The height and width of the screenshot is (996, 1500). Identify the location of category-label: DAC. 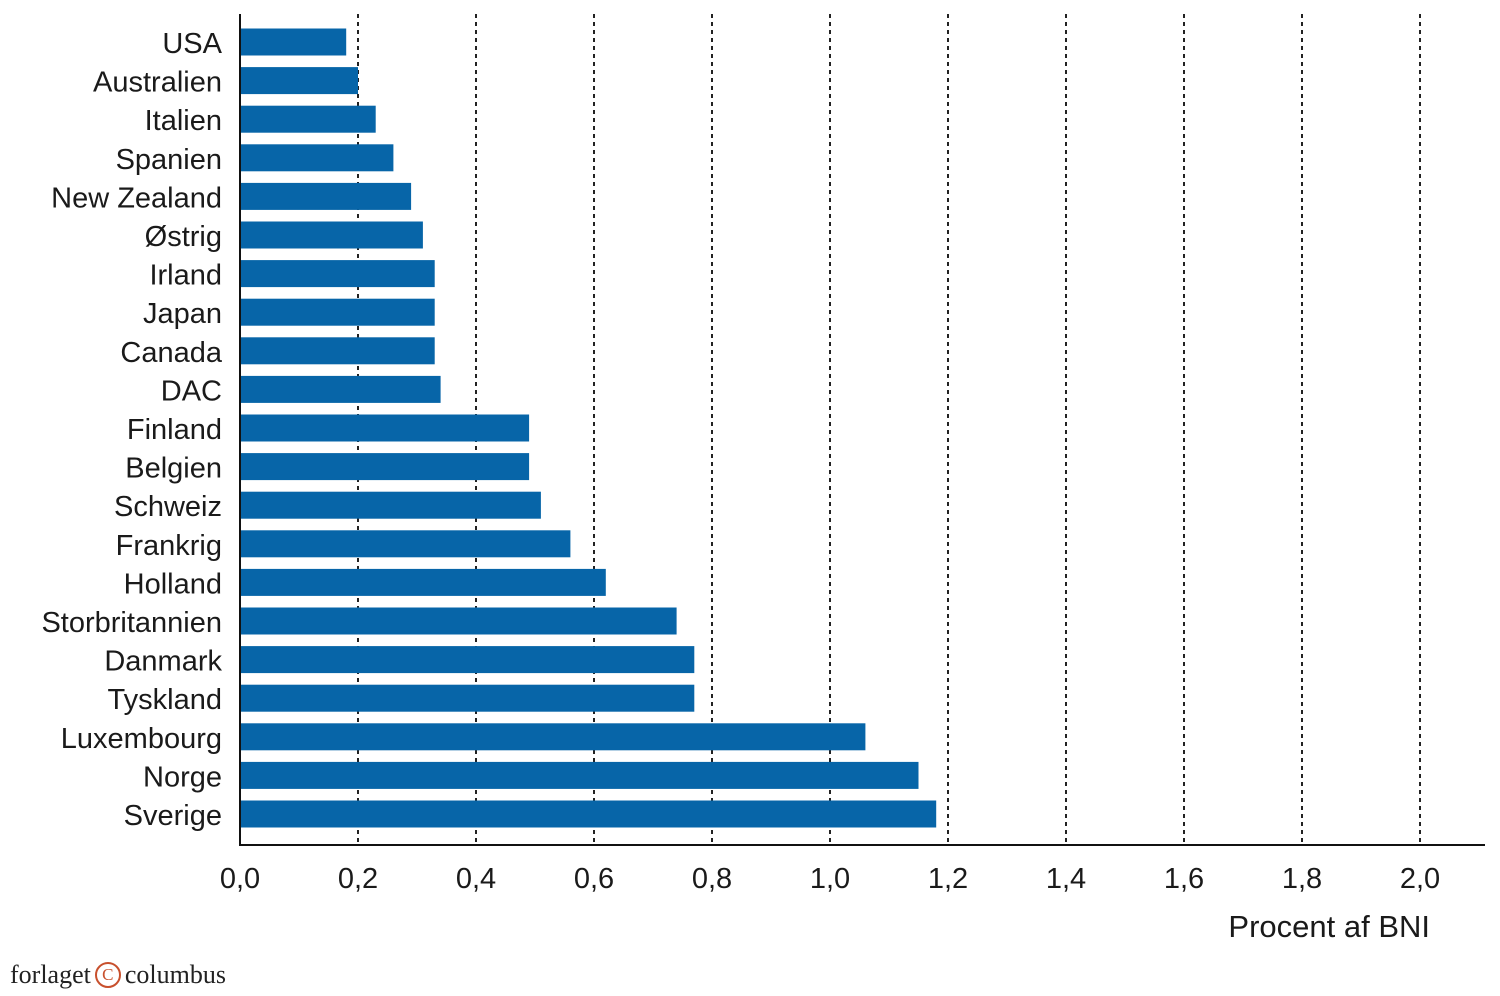
(191, 391).